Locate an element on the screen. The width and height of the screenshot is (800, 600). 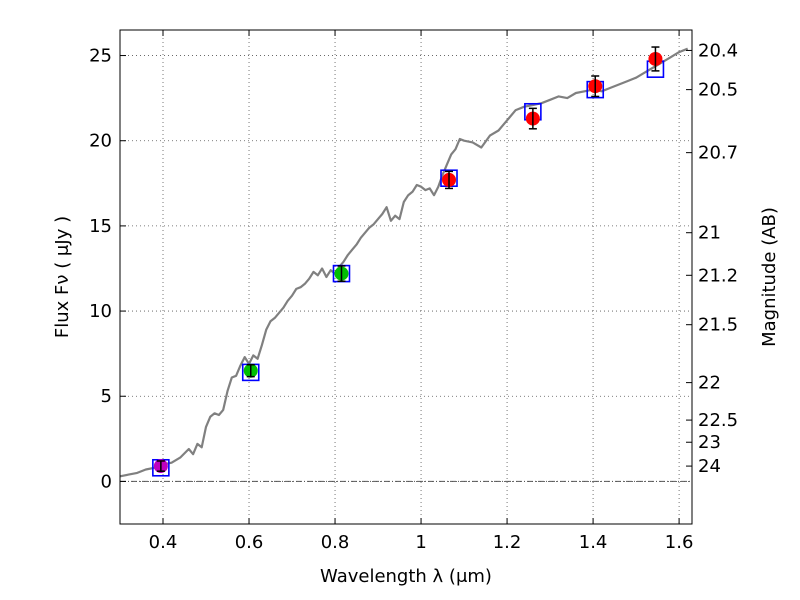
right-tick-label: 22.5 is located at coordinates (718, 420).